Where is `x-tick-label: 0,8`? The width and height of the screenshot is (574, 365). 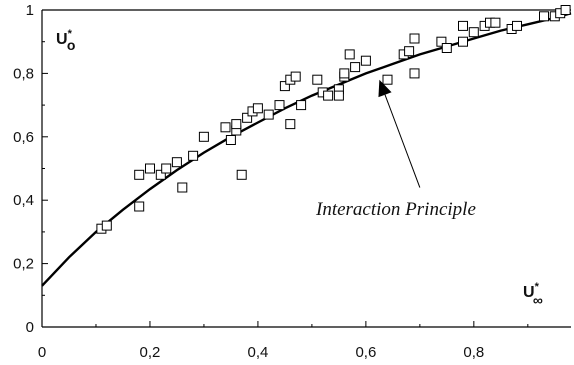 x-tick-label: 0,8 is located at coordinates (473, 352).